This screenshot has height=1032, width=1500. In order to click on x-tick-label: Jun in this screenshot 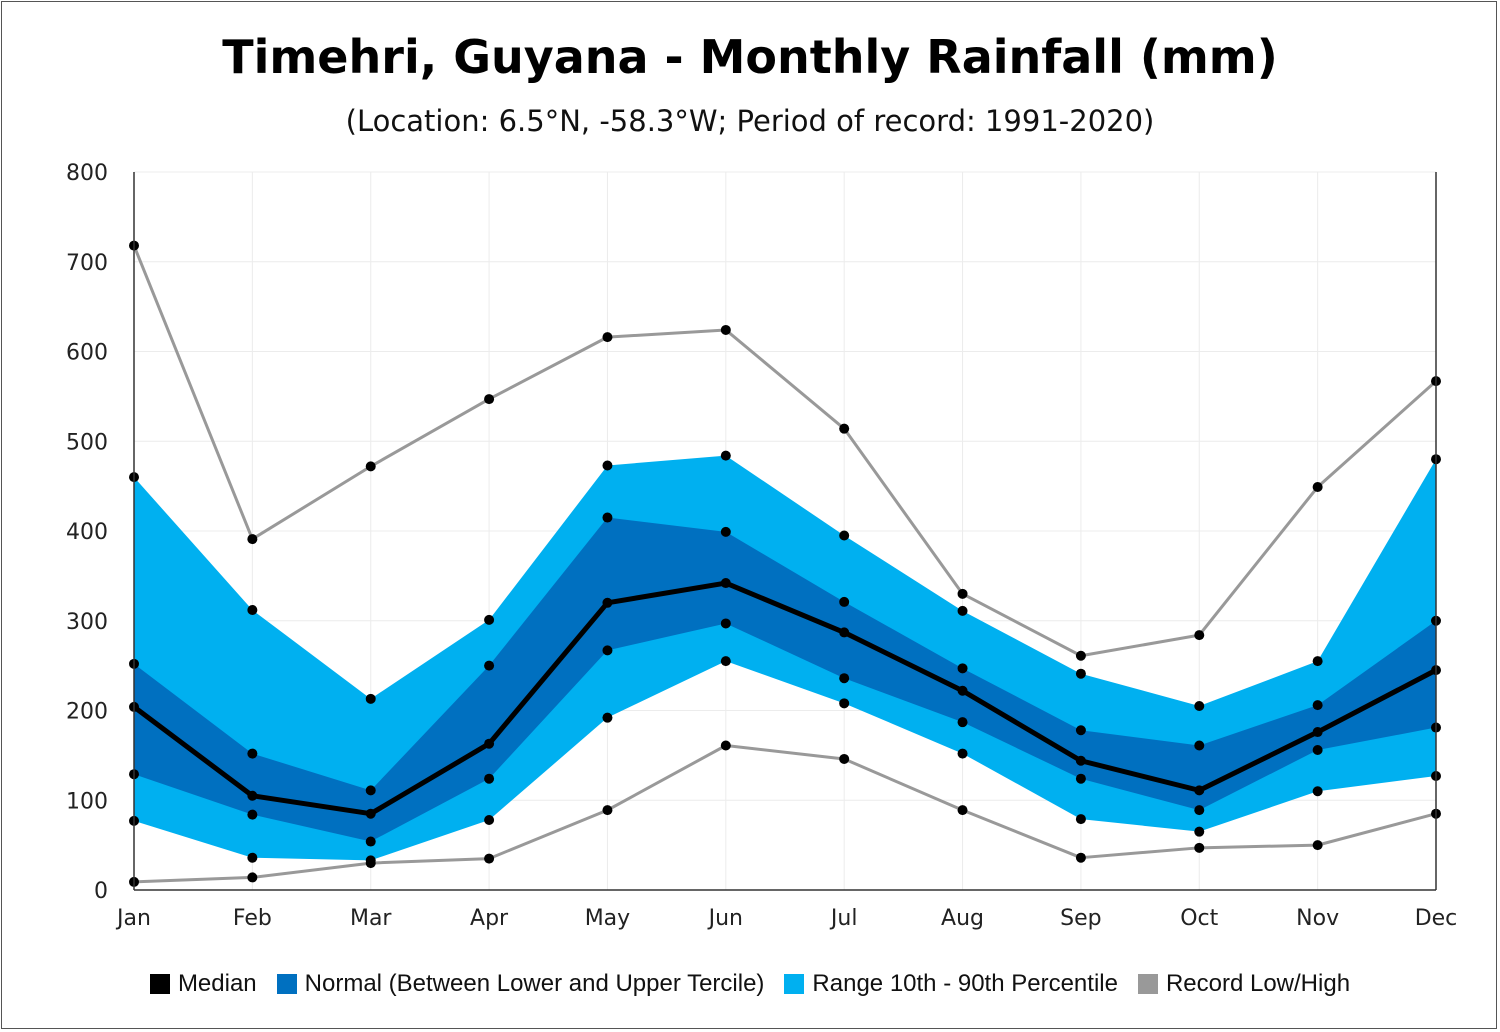, I will do `click(725, 918)`.